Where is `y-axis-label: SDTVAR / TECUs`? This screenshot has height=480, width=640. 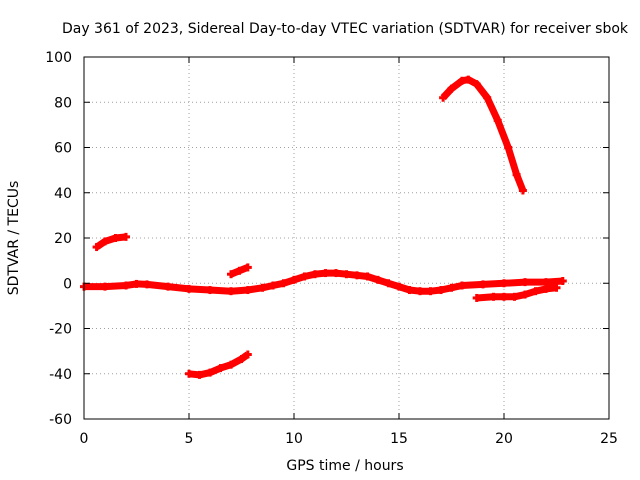
y-axis-label: SDTVAR / TECUs is located at coordinates (14, 238).